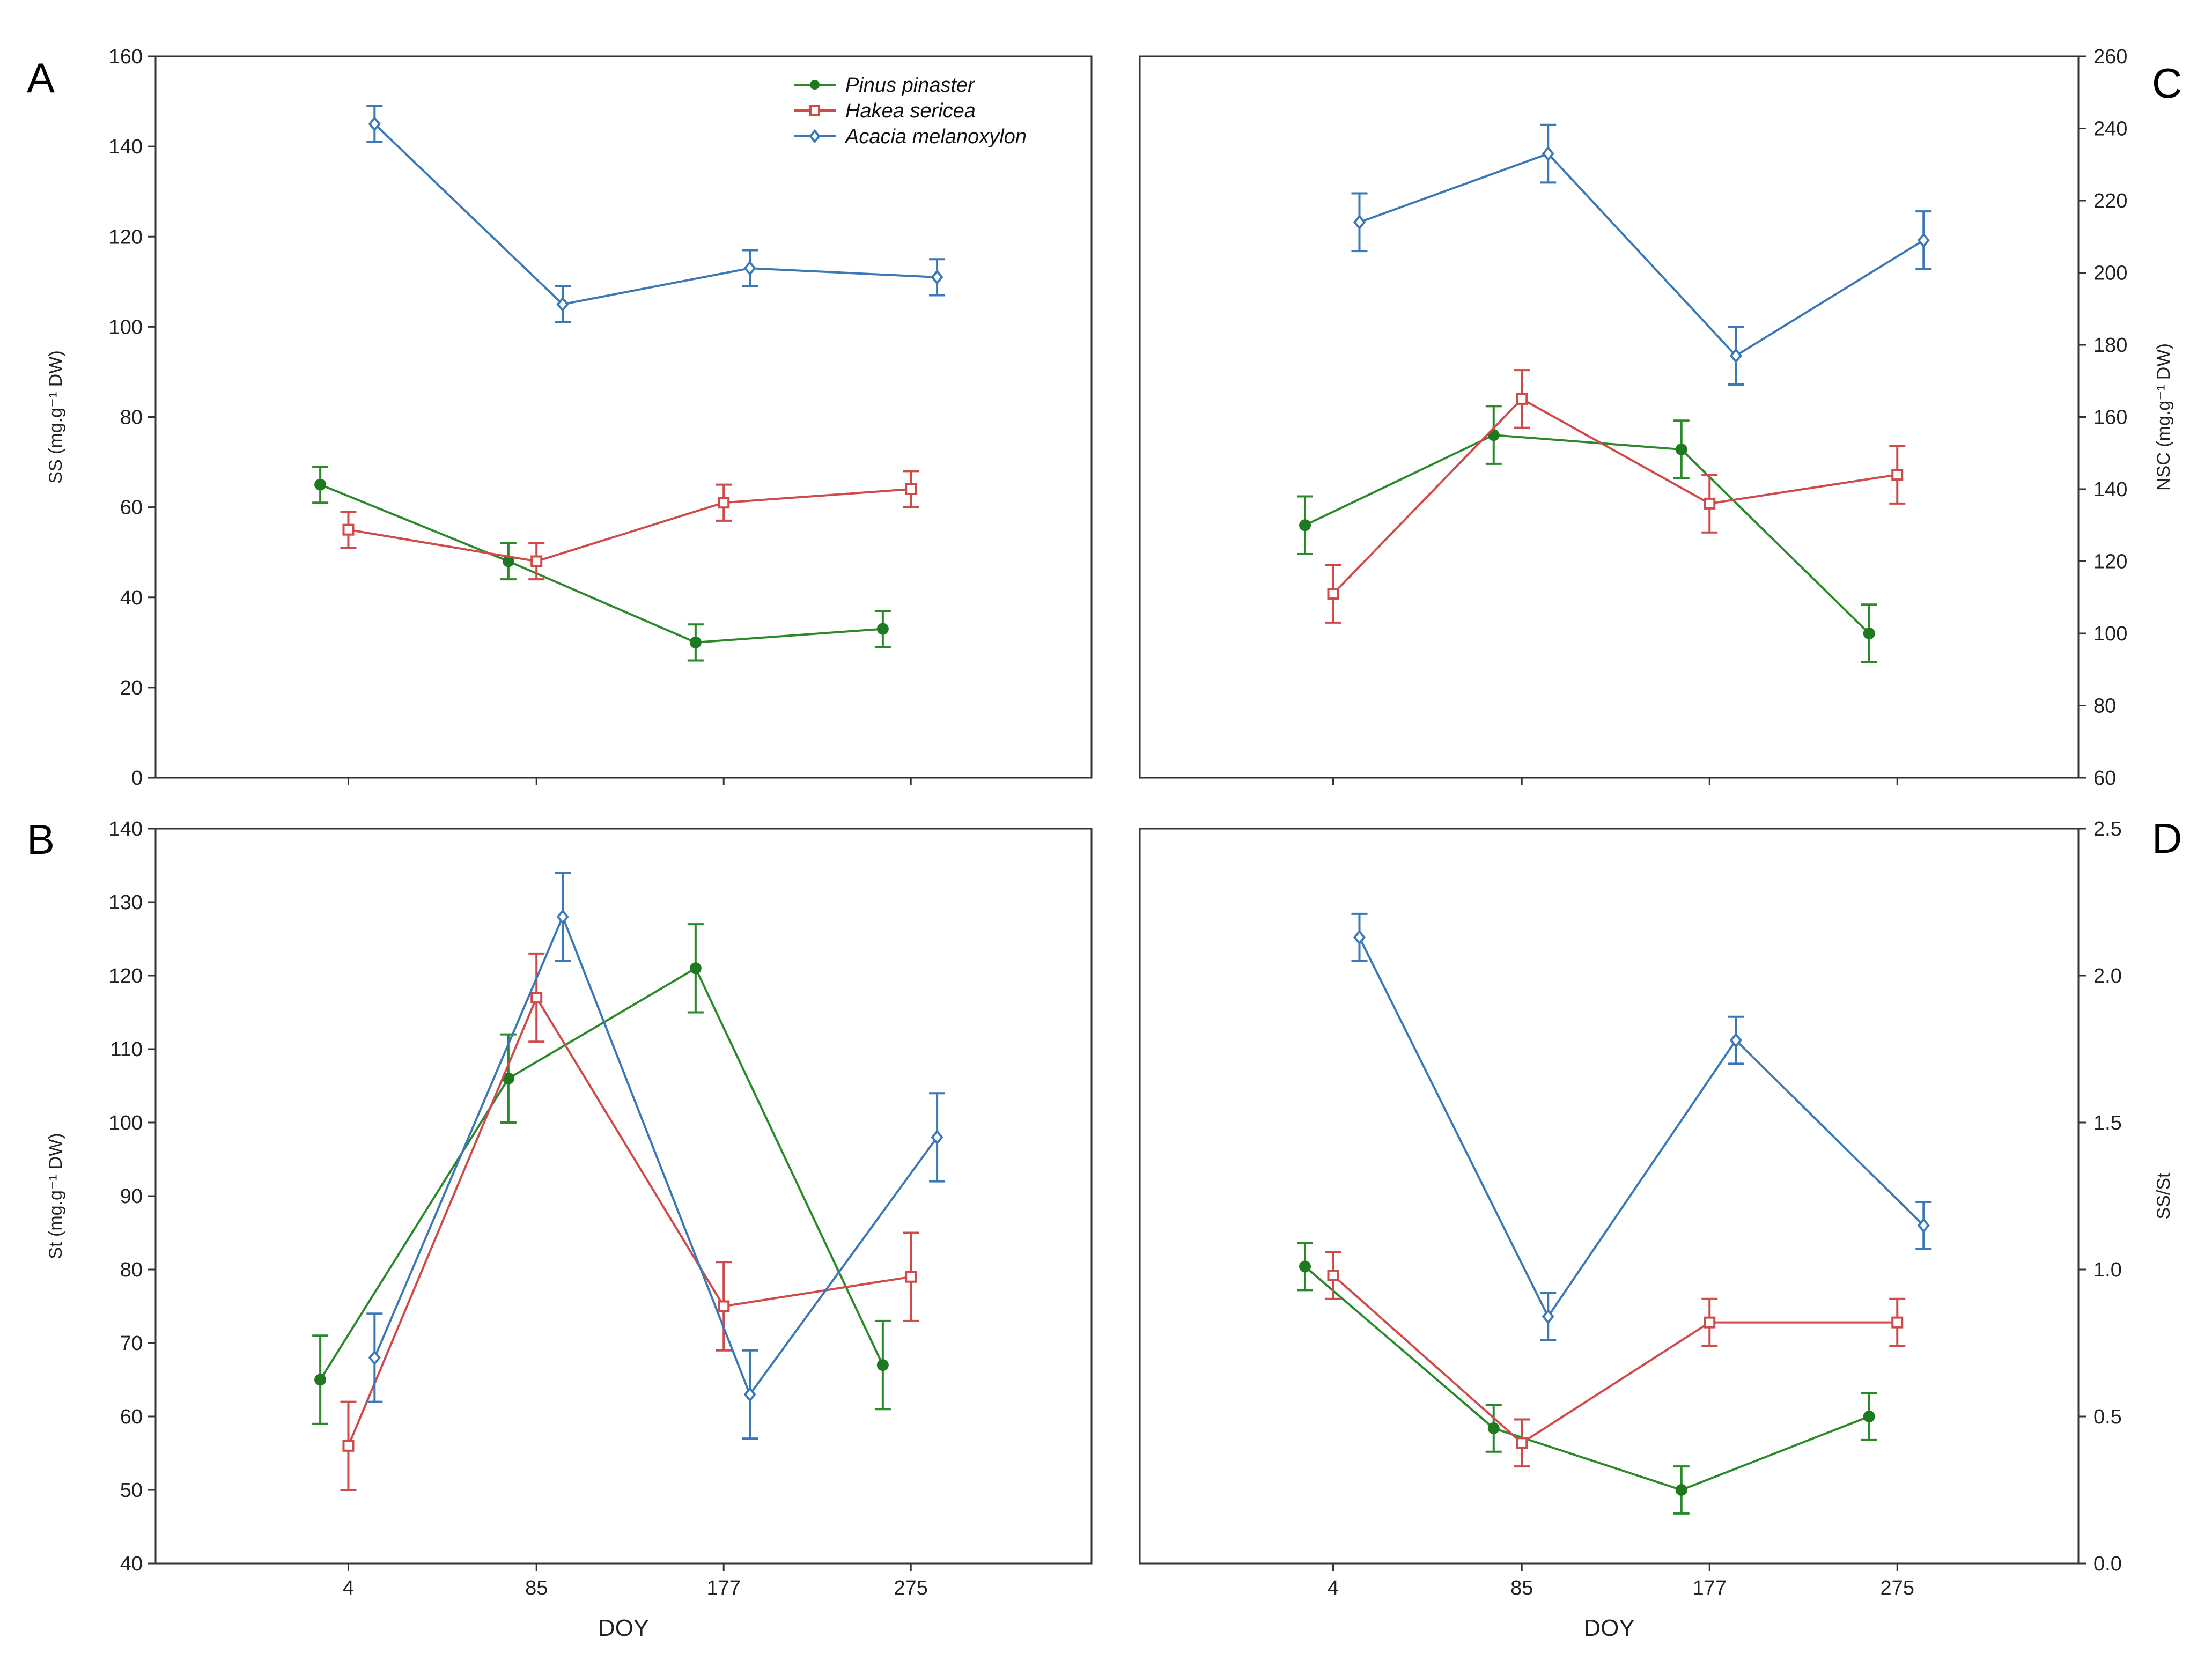  What do you see at coordinates (1608, 1628) in the screenshot?
I see `x-axis-label: DOY` at bounding box center [1608, 1628].